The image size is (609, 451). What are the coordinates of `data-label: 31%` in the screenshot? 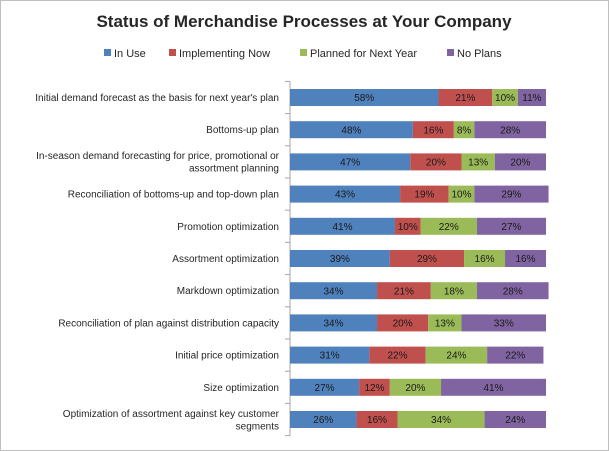 It's located at (330, 356).